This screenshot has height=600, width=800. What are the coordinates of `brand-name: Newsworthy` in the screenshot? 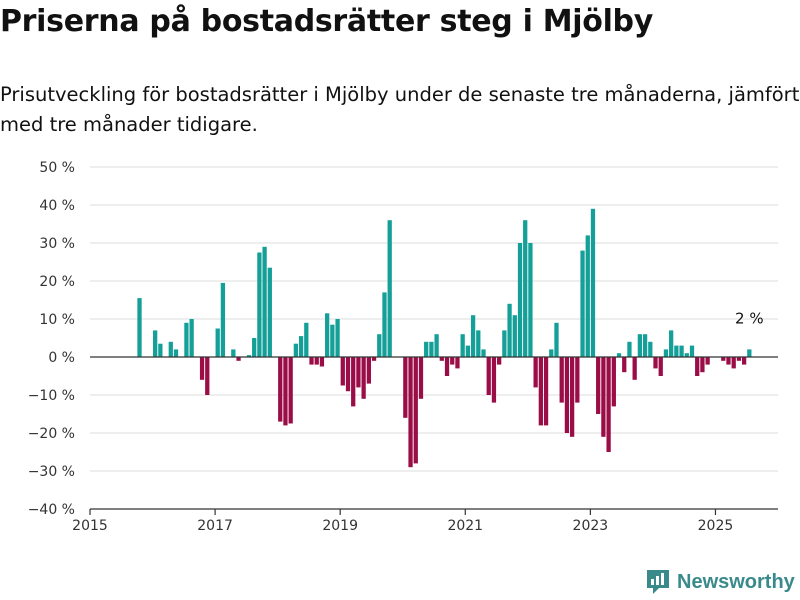 It's located at (736, 581).